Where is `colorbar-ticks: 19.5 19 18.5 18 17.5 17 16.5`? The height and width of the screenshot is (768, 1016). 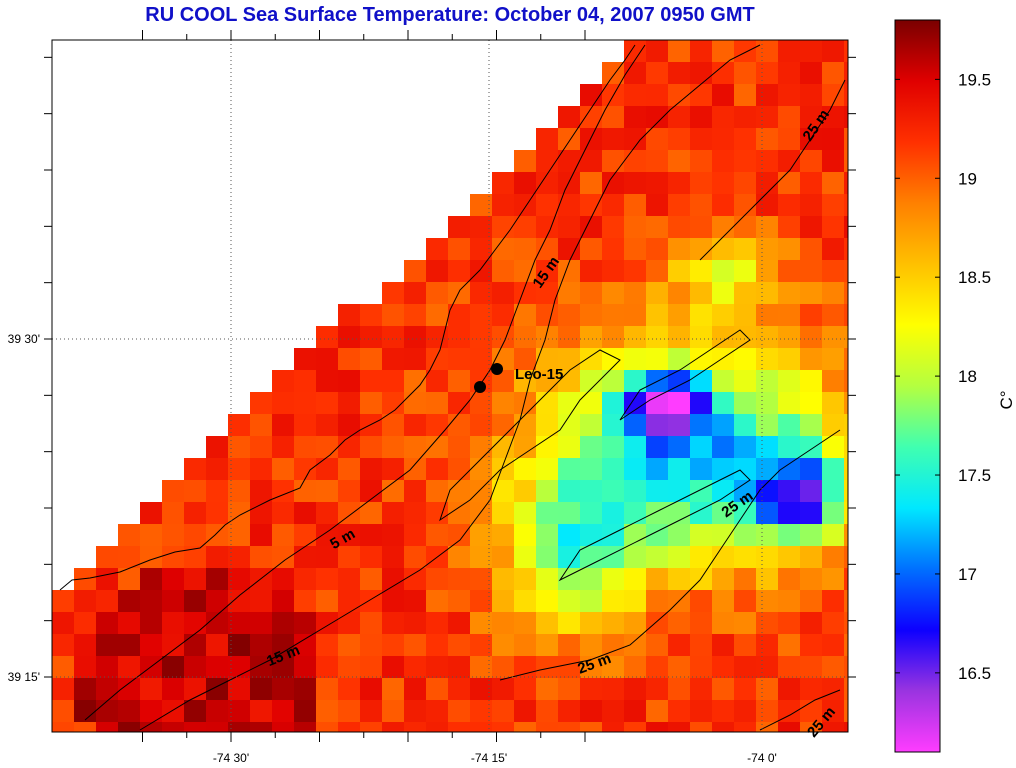 colorbar-ticks: 19.5 19 18.5 18 17.5 17 16.5 is located at coordinates (943, 376).